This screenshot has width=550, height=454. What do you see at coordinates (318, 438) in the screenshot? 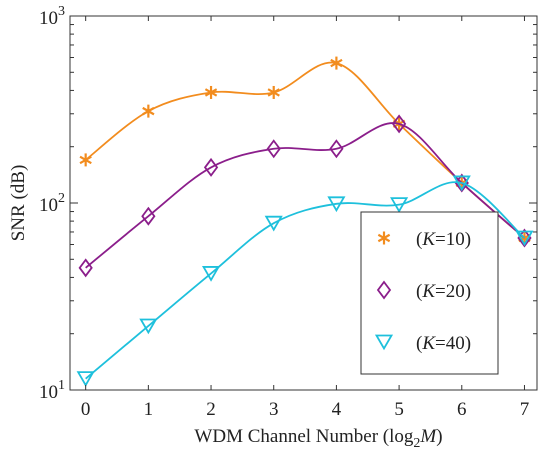
I see `x-axis-label: WDM Channel Number (log2M)` at bounding box center [318, 438].